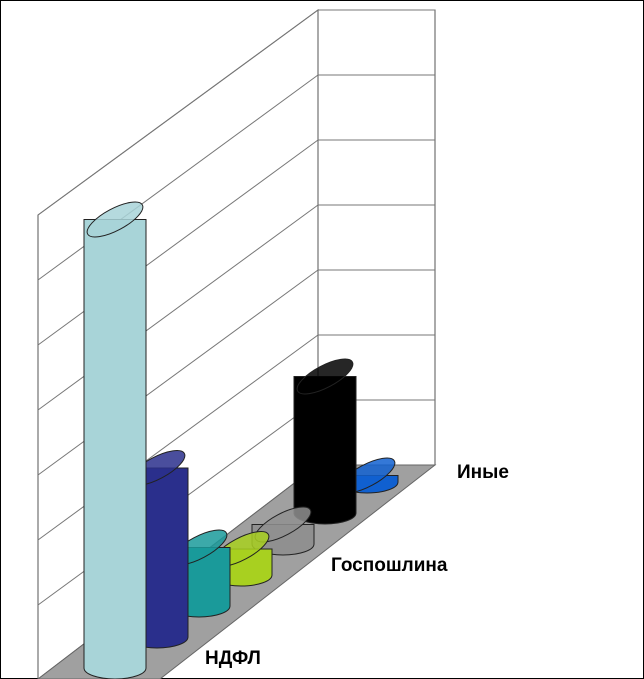 The image size is (644, 679). What do you see at coordinates (178, 112) in the screenshot?
I see `grid-line` at bounding box center [178, 112].